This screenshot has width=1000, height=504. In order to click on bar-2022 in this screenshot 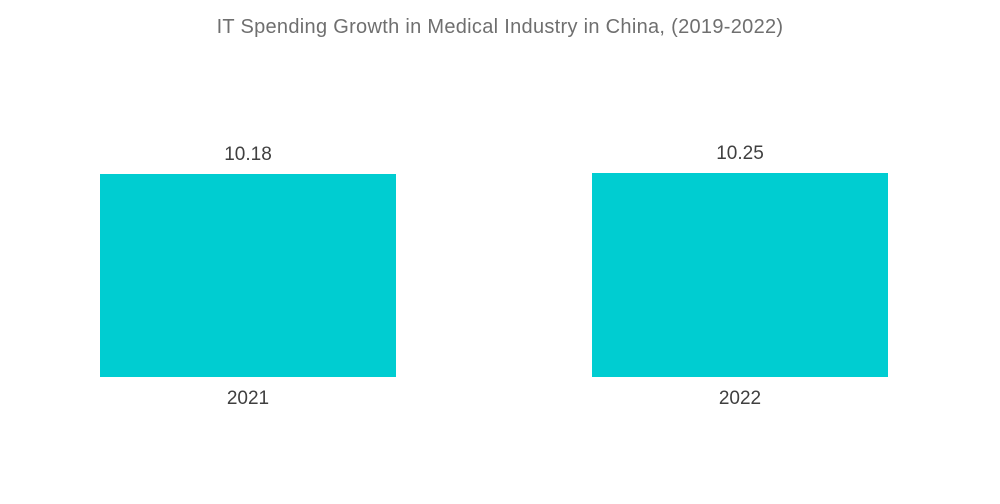, I will do `click(740, 275)`.